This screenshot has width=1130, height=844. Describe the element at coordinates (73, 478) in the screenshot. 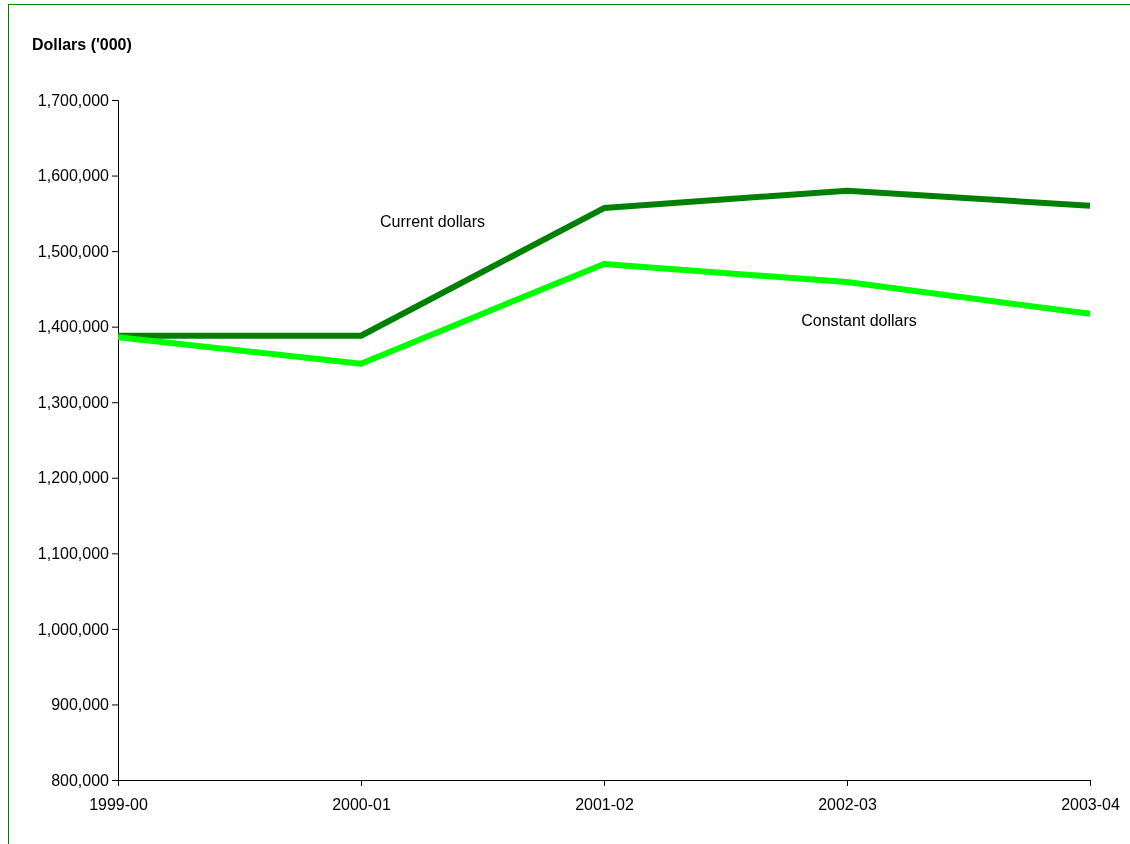

I see `y-tick-label: 1,200,000` at that location.